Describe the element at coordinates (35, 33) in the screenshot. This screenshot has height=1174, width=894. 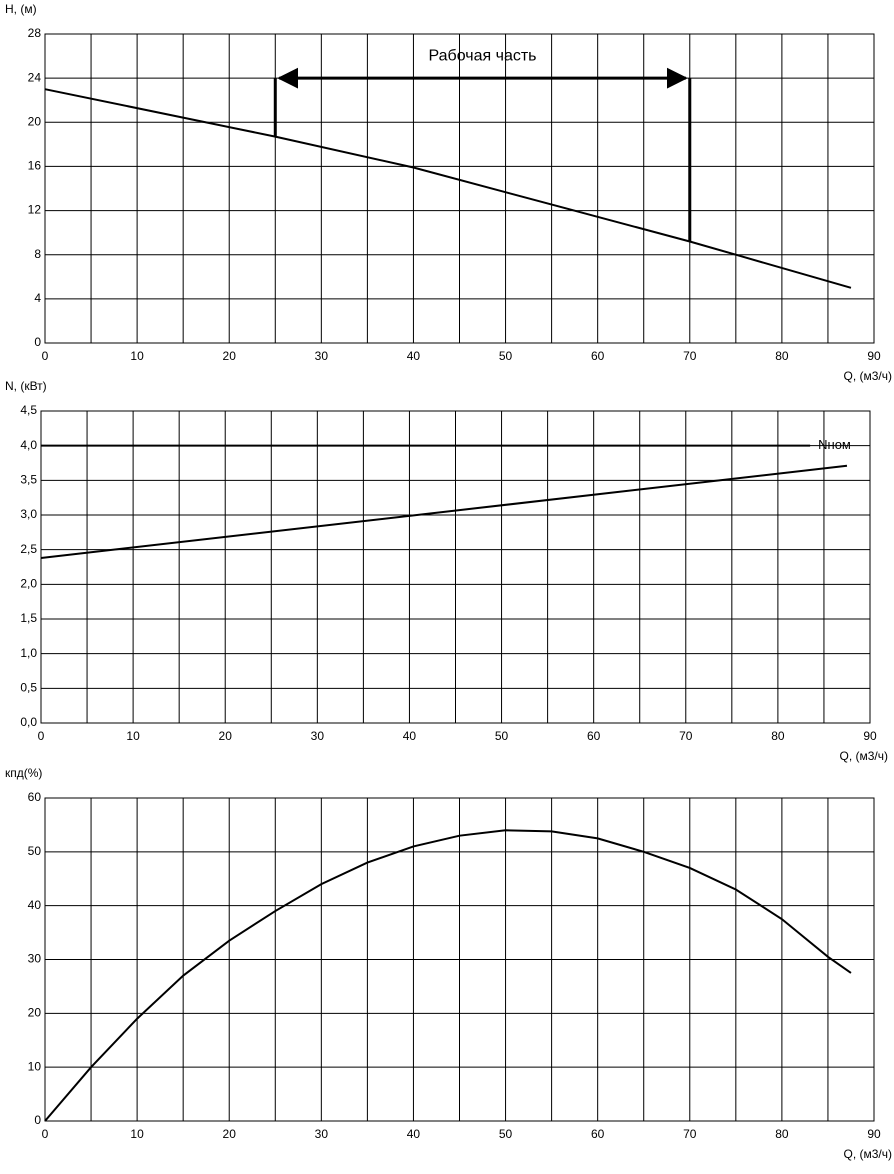
I see `y-tick-label: 28` at that location.